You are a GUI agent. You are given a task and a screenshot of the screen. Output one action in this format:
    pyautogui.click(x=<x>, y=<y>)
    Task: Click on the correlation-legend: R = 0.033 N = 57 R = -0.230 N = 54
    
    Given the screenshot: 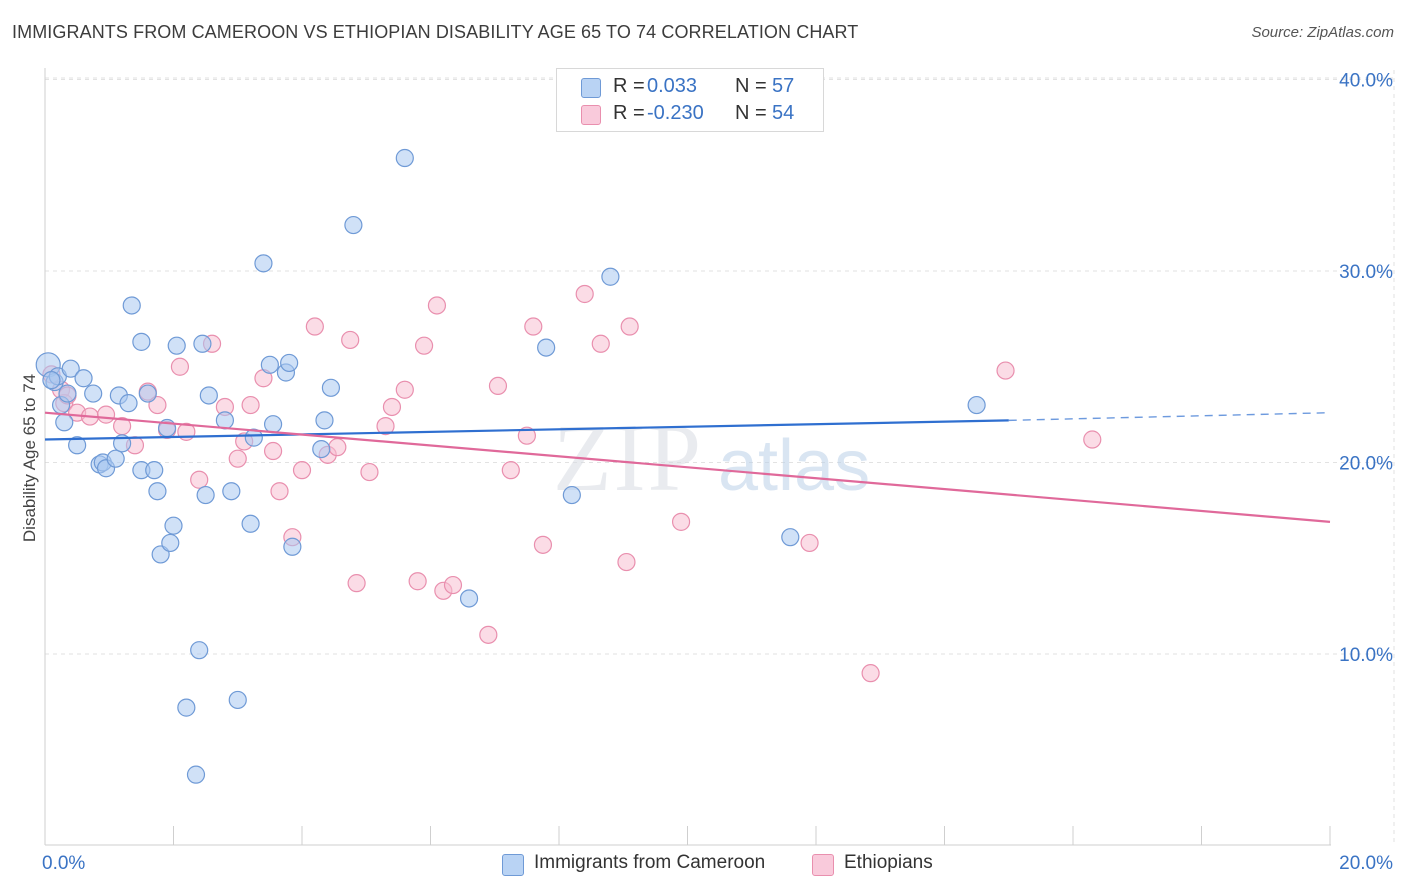 What is the action you would take?
    pyautogui.click(x=690, y=100)
    